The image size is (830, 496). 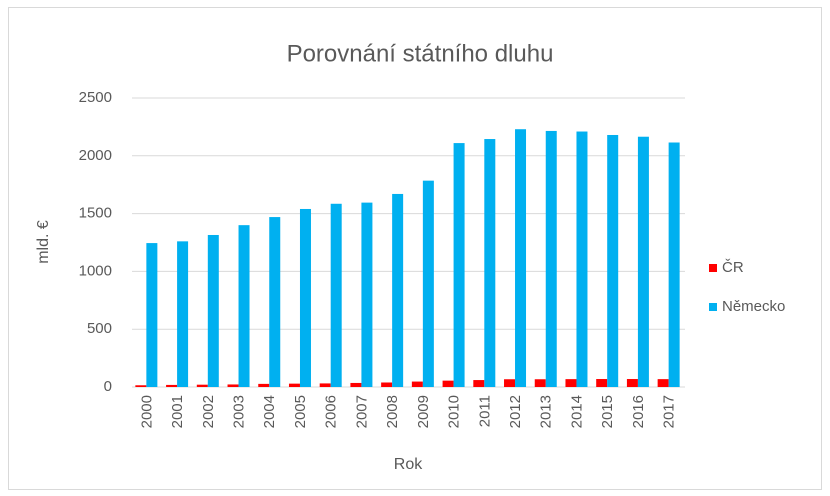 What do you see at coordinates (99, 328) in the screenshot?
I see `y-tick-label: 500` at bounding box center [99, 328].